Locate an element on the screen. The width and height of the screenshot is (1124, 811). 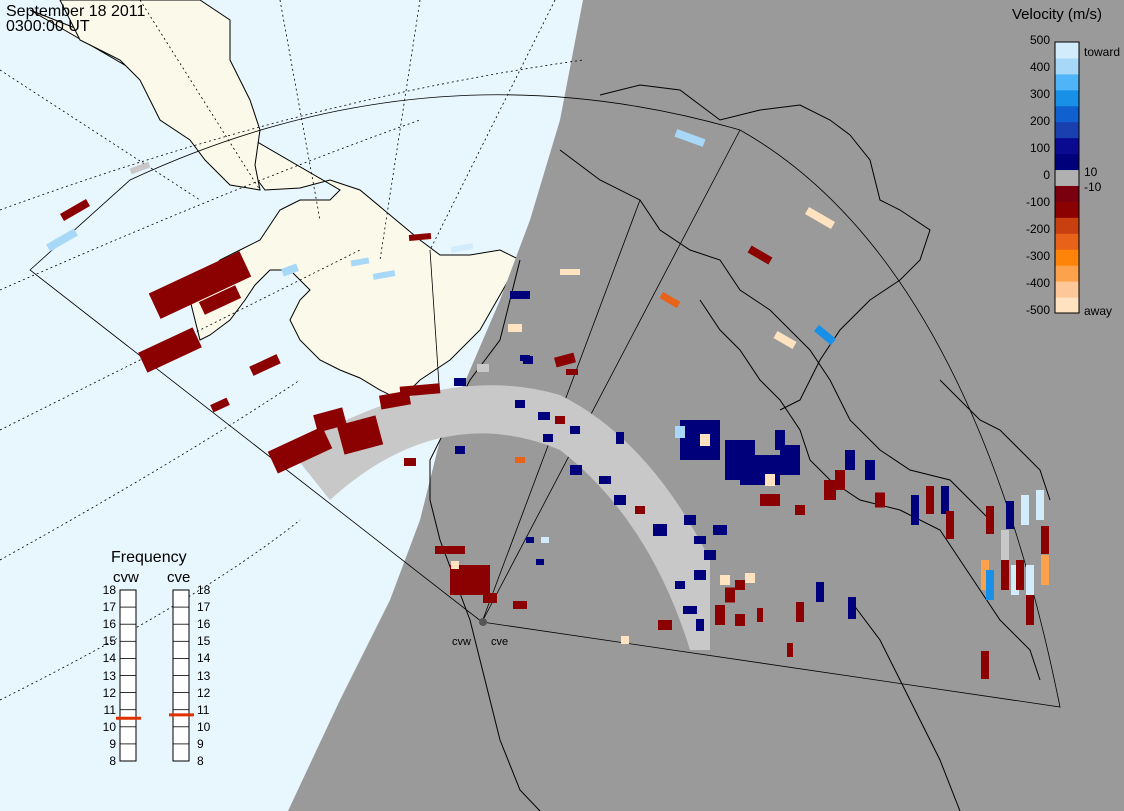
colorbar-pos10-label: 10 is located at coordinates (1091, 172).